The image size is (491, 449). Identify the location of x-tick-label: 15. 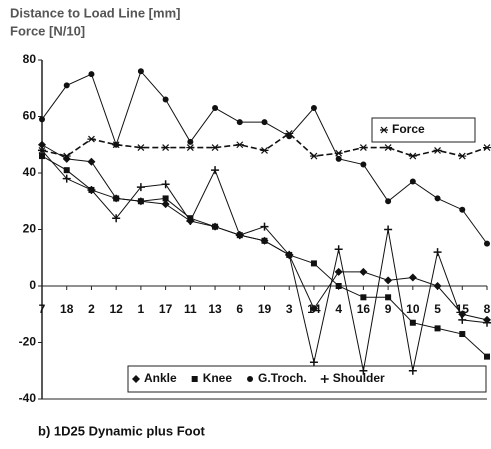
(463, 309).